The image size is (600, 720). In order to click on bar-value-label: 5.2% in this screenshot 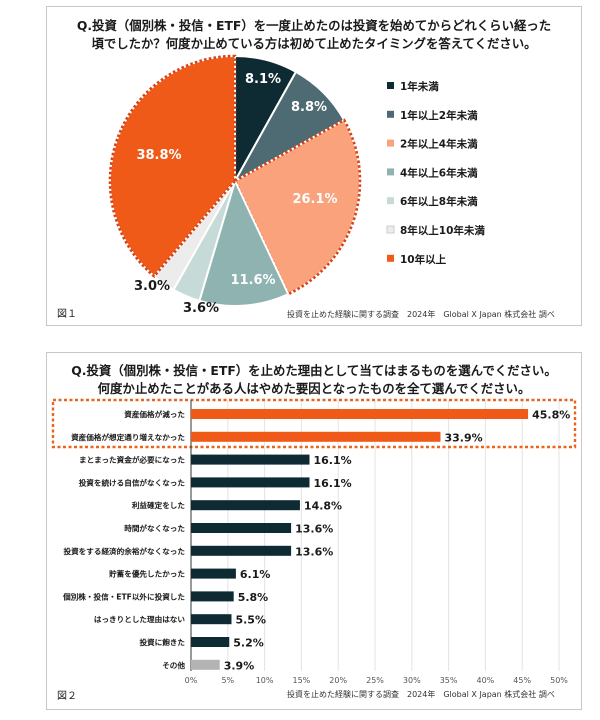, I will do `click(248, 643)`.